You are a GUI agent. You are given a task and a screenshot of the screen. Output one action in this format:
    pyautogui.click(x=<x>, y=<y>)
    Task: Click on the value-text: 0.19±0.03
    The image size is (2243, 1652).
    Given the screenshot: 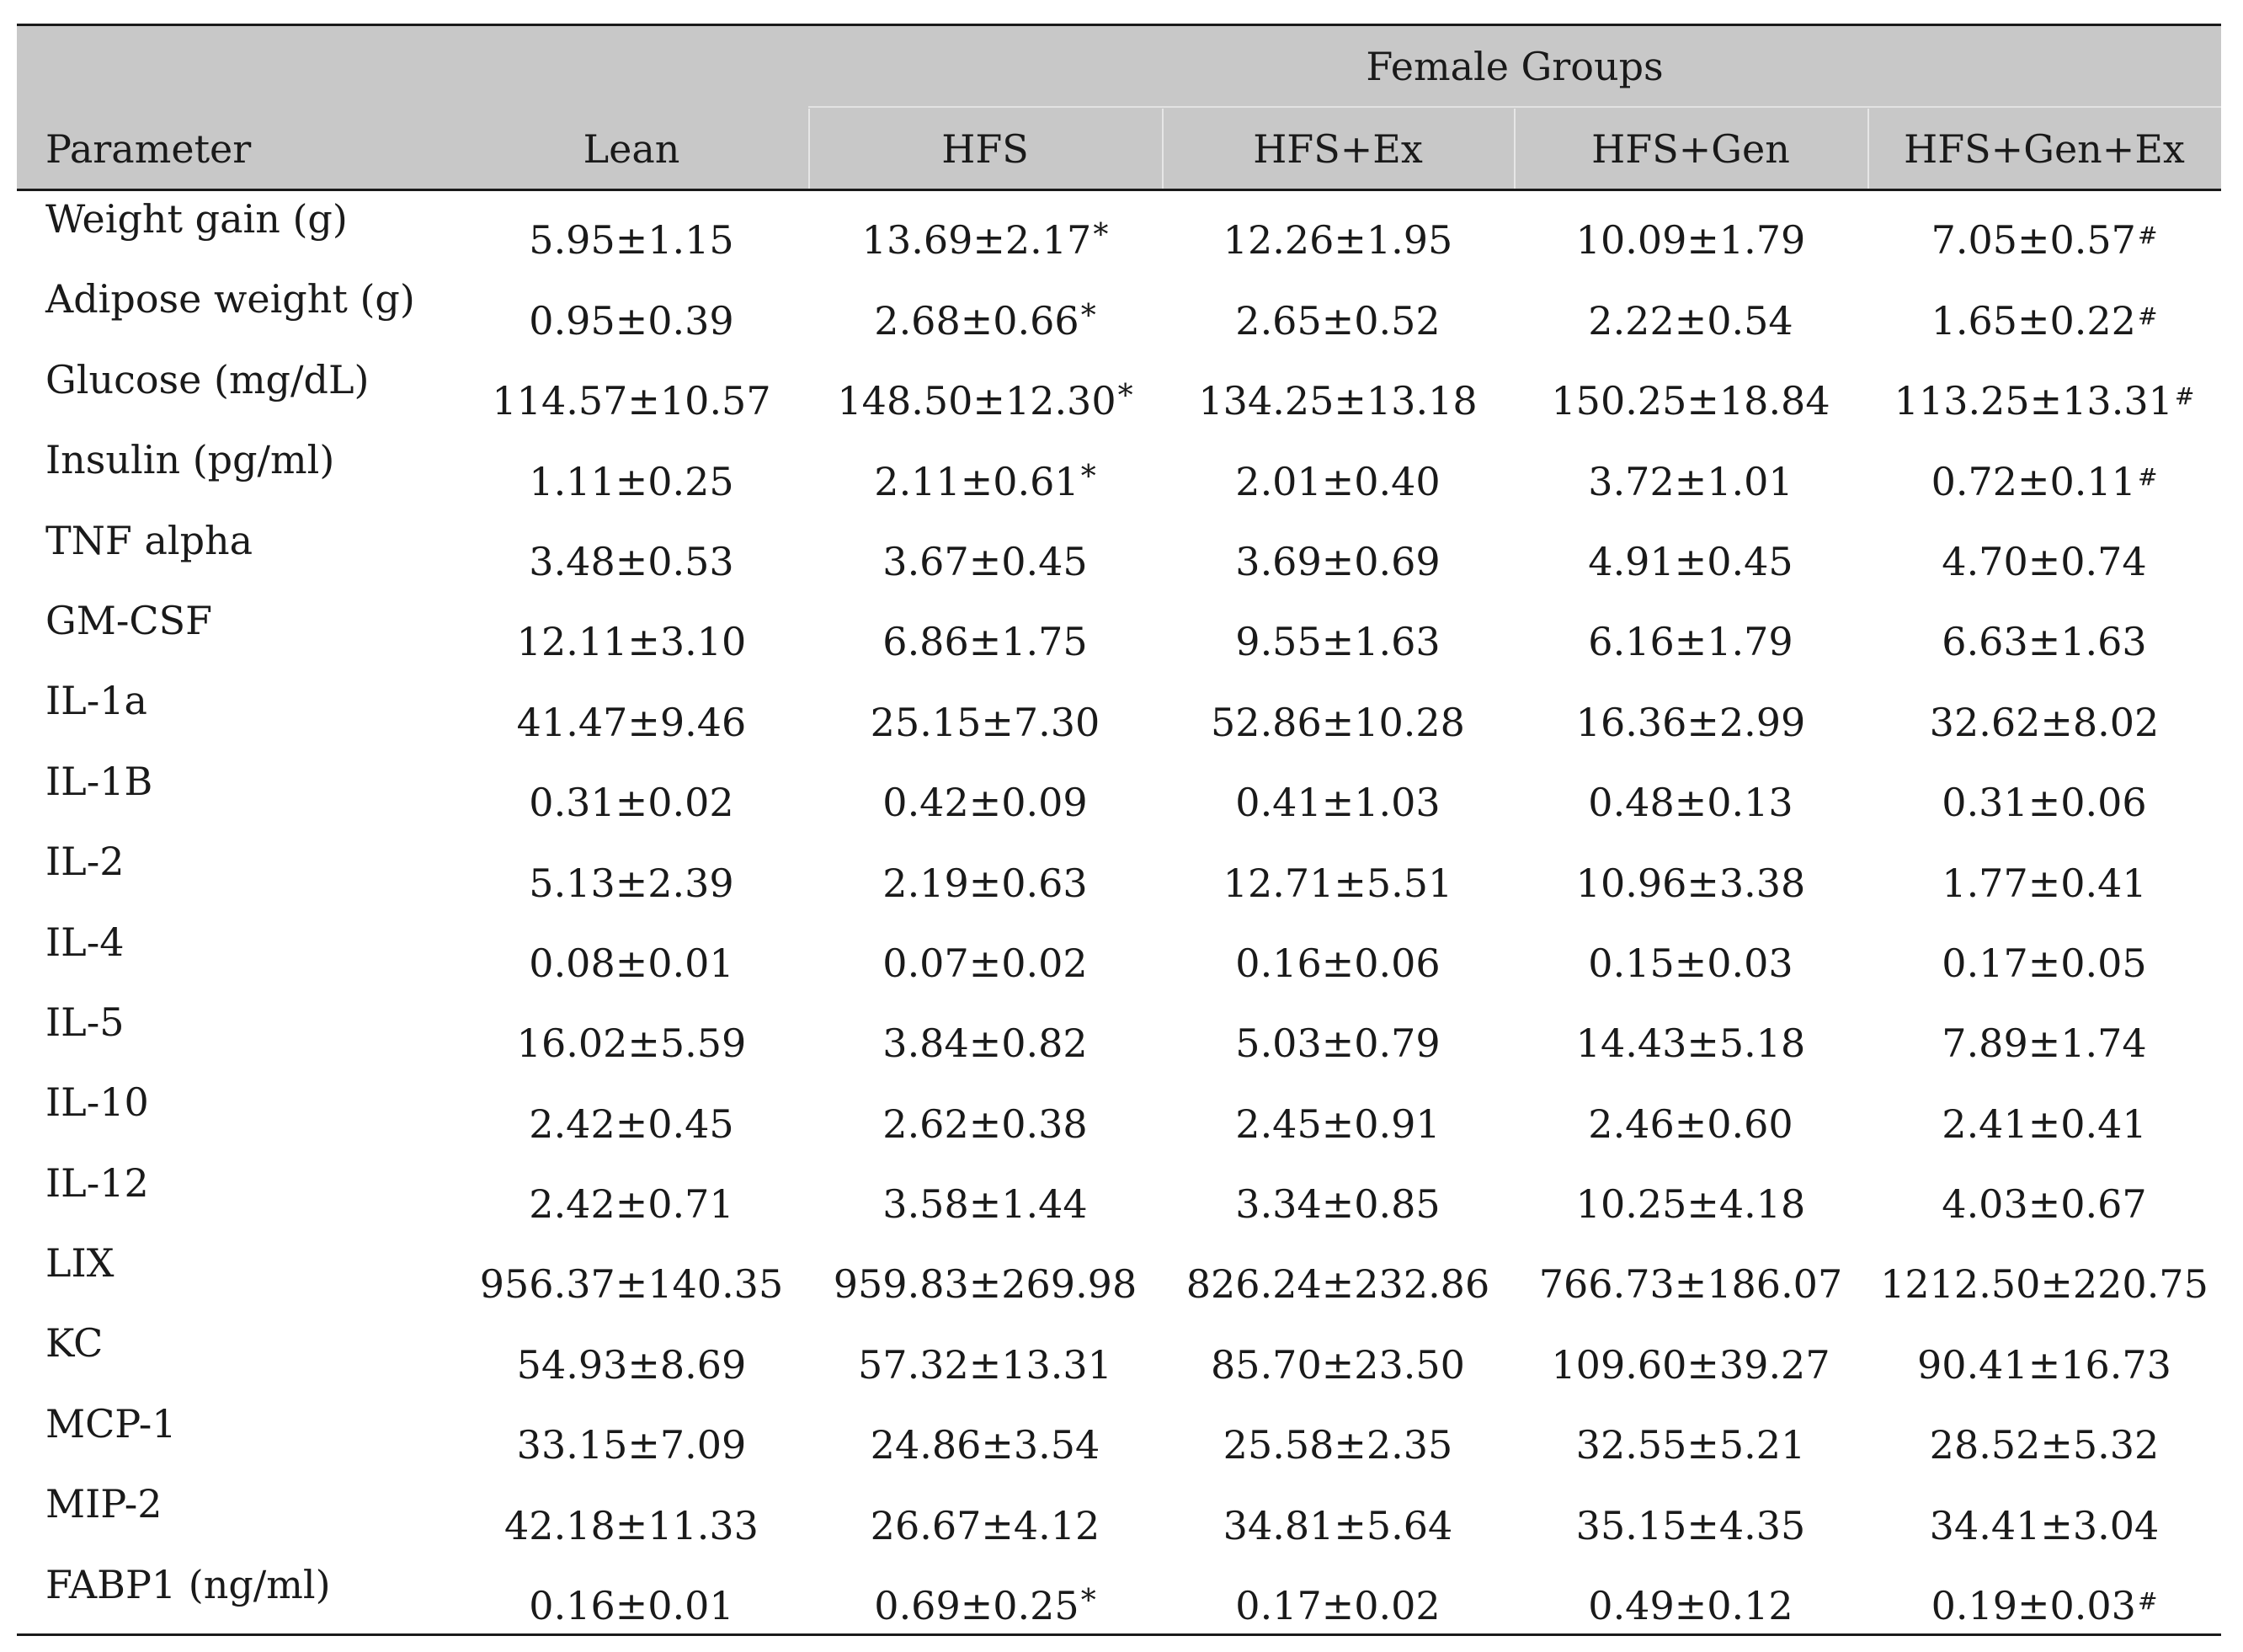 What is the action you would take?
    pyautogui.click(x=2033, y=1606)
    